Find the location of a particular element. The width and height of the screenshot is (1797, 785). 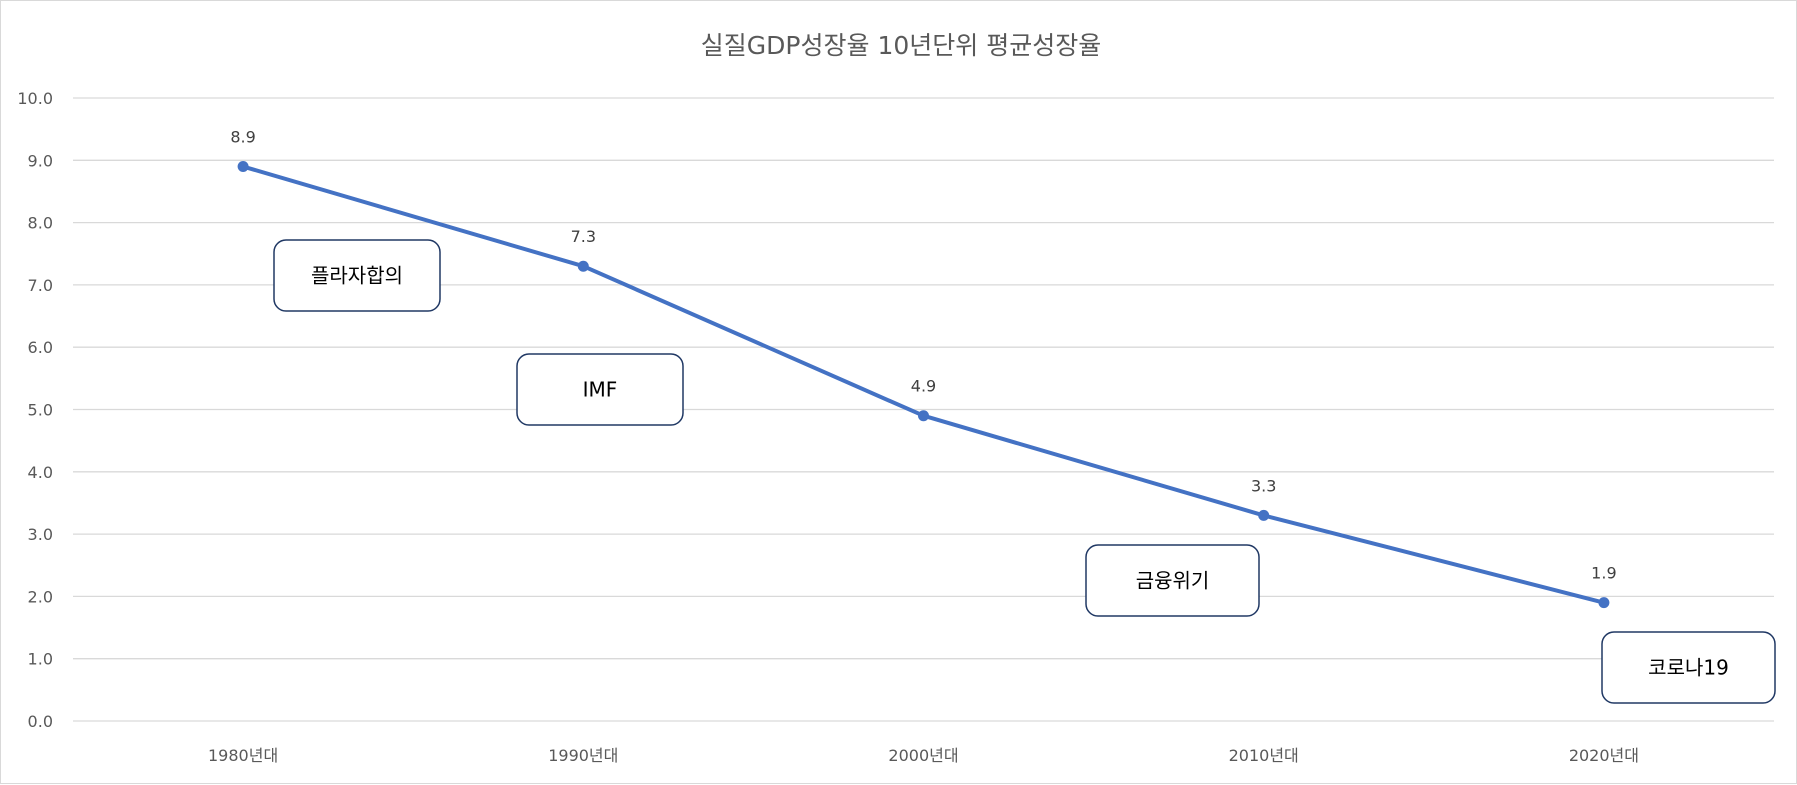

annotation-text: 코로나19 is located at coordinates (1688, 668).